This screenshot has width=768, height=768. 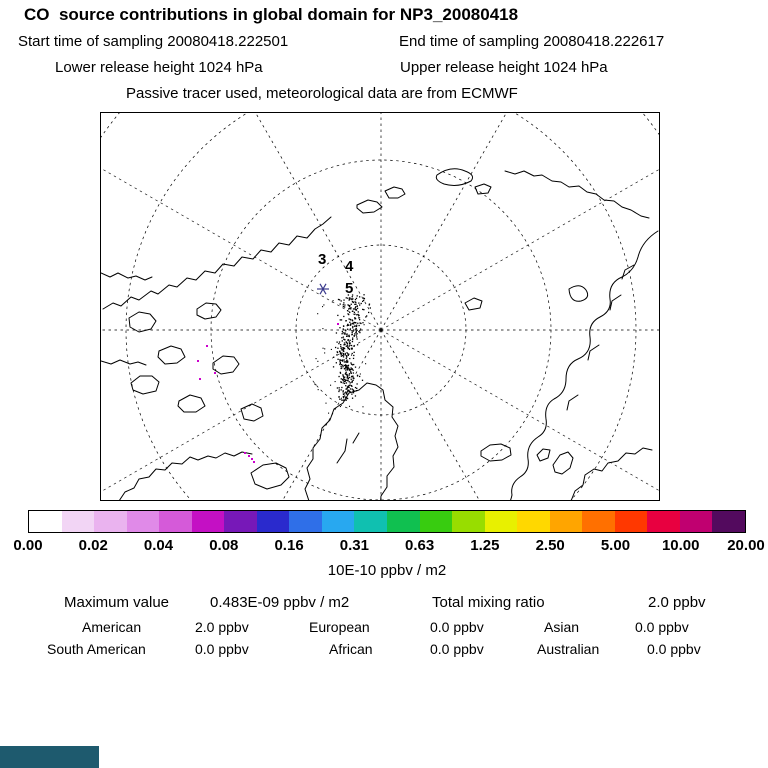 I want to click on colorbar-tick-label: 2.50, so click(x=550, y=545).